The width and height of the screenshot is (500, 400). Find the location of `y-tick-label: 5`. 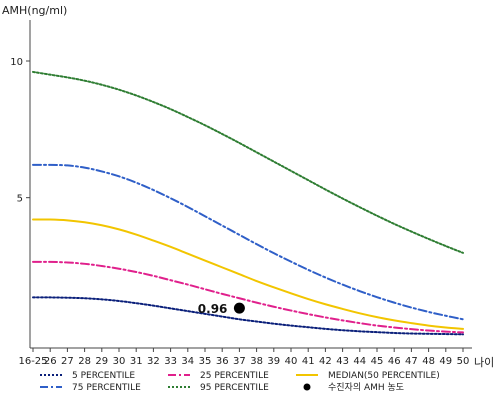

y-tick-label: 5 is located at coordinates (20, 199).